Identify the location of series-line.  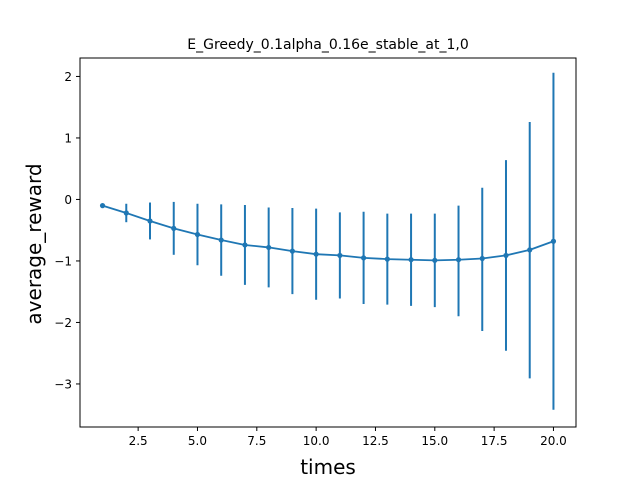
(328, 233).